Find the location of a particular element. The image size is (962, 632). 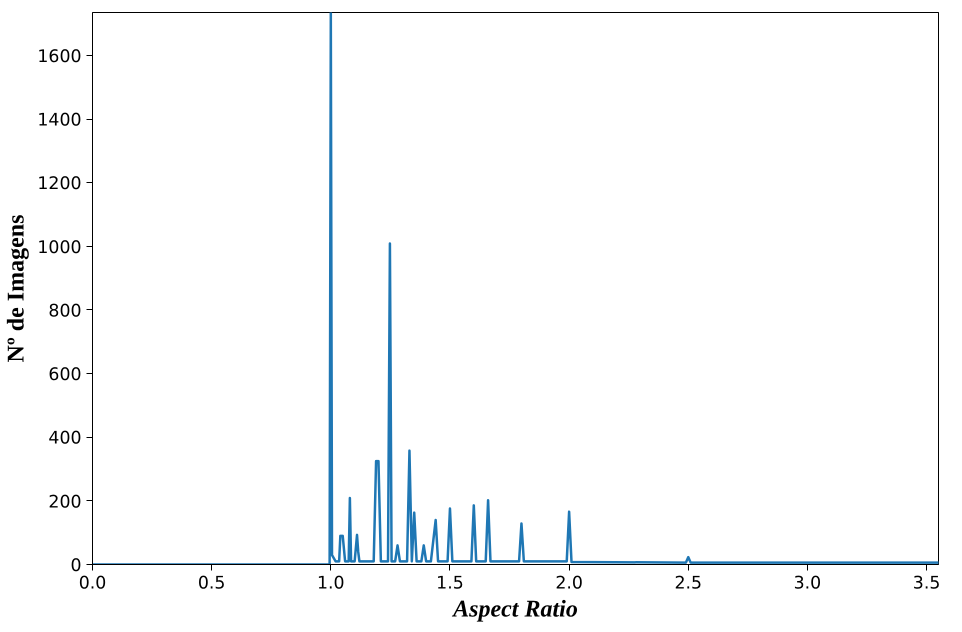

y-tick-label: 0 is located at coordinates (76, 566).